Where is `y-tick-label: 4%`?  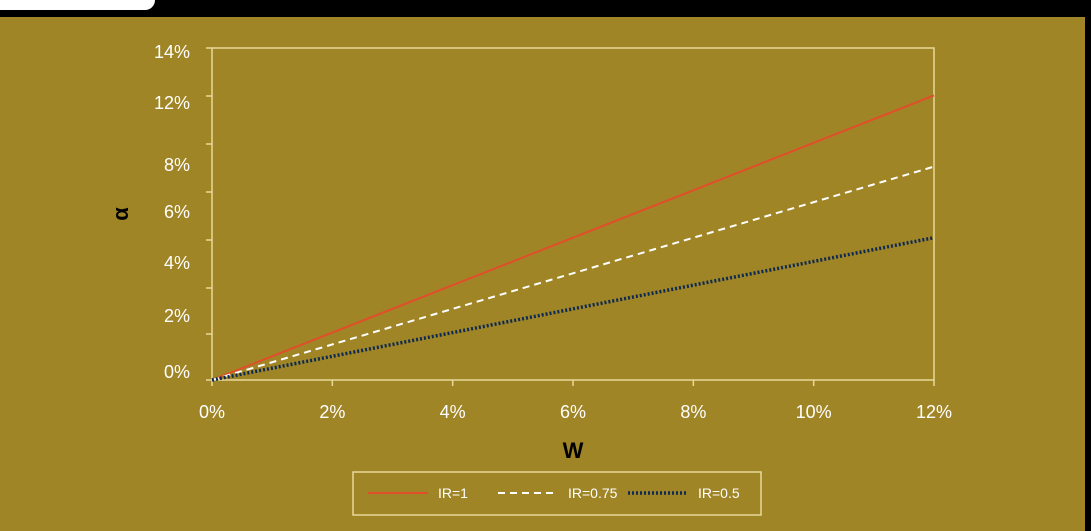 y-tick-label: 4% is located at coordinates (177, 263).